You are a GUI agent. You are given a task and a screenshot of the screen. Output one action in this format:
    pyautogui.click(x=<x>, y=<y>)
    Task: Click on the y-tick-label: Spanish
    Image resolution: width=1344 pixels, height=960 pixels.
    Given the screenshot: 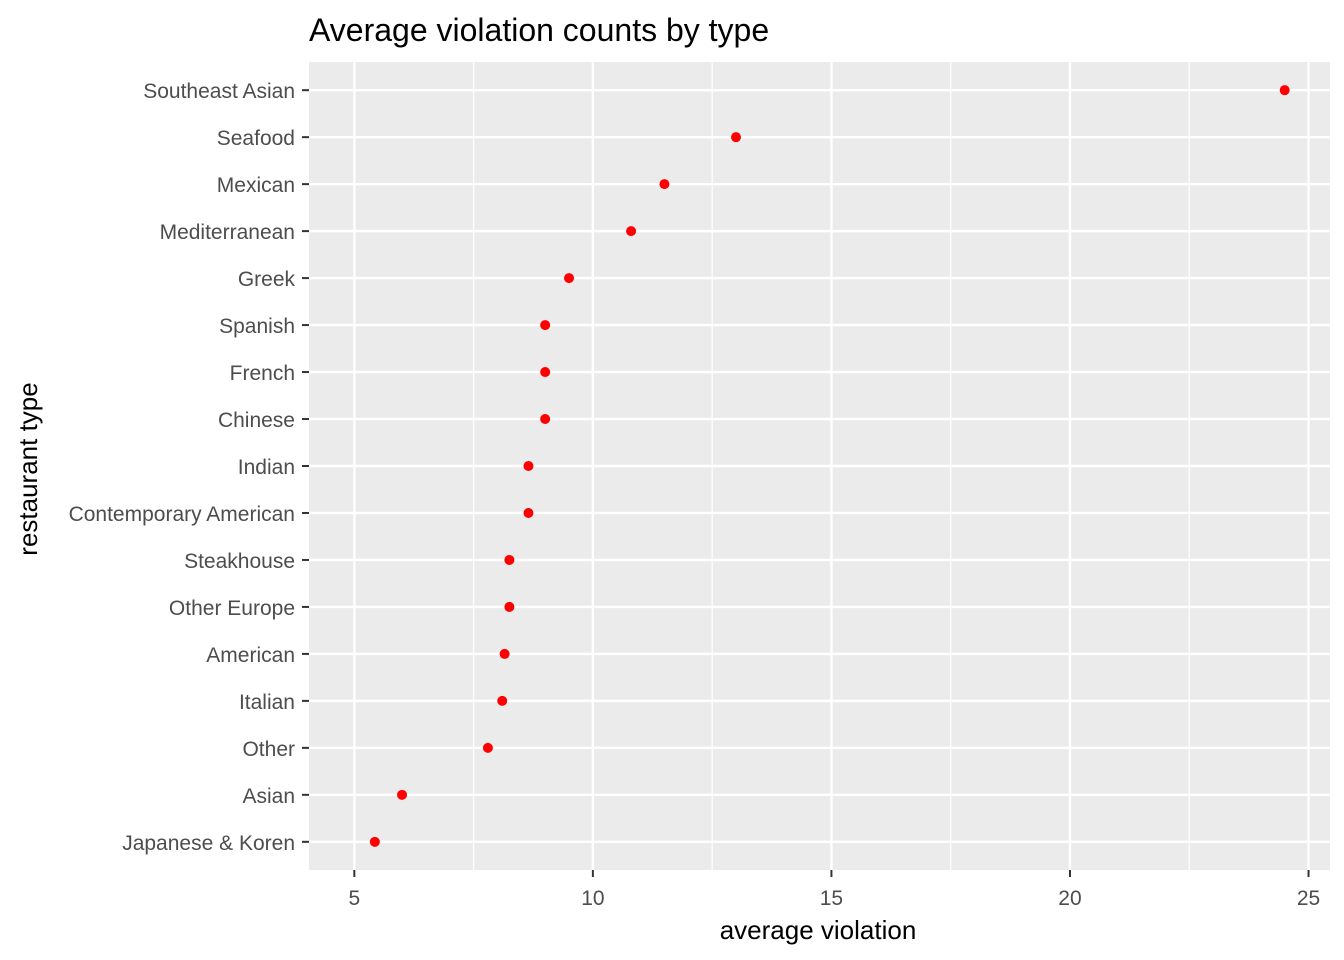 What is the action you would take?
    pyautogui.click(x=257, y=326)
    